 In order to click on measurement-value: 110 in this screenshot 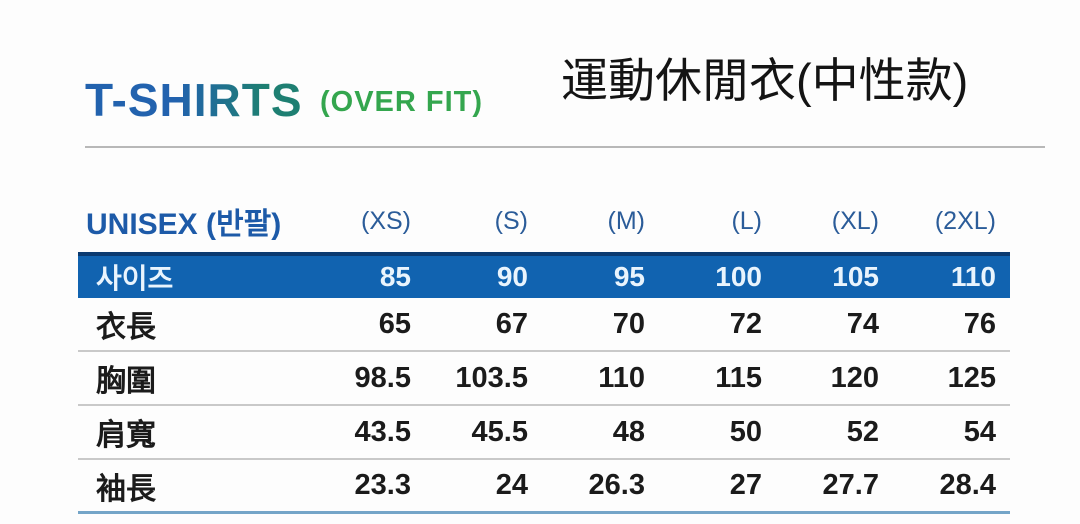, I will do `click(621, 377)`.